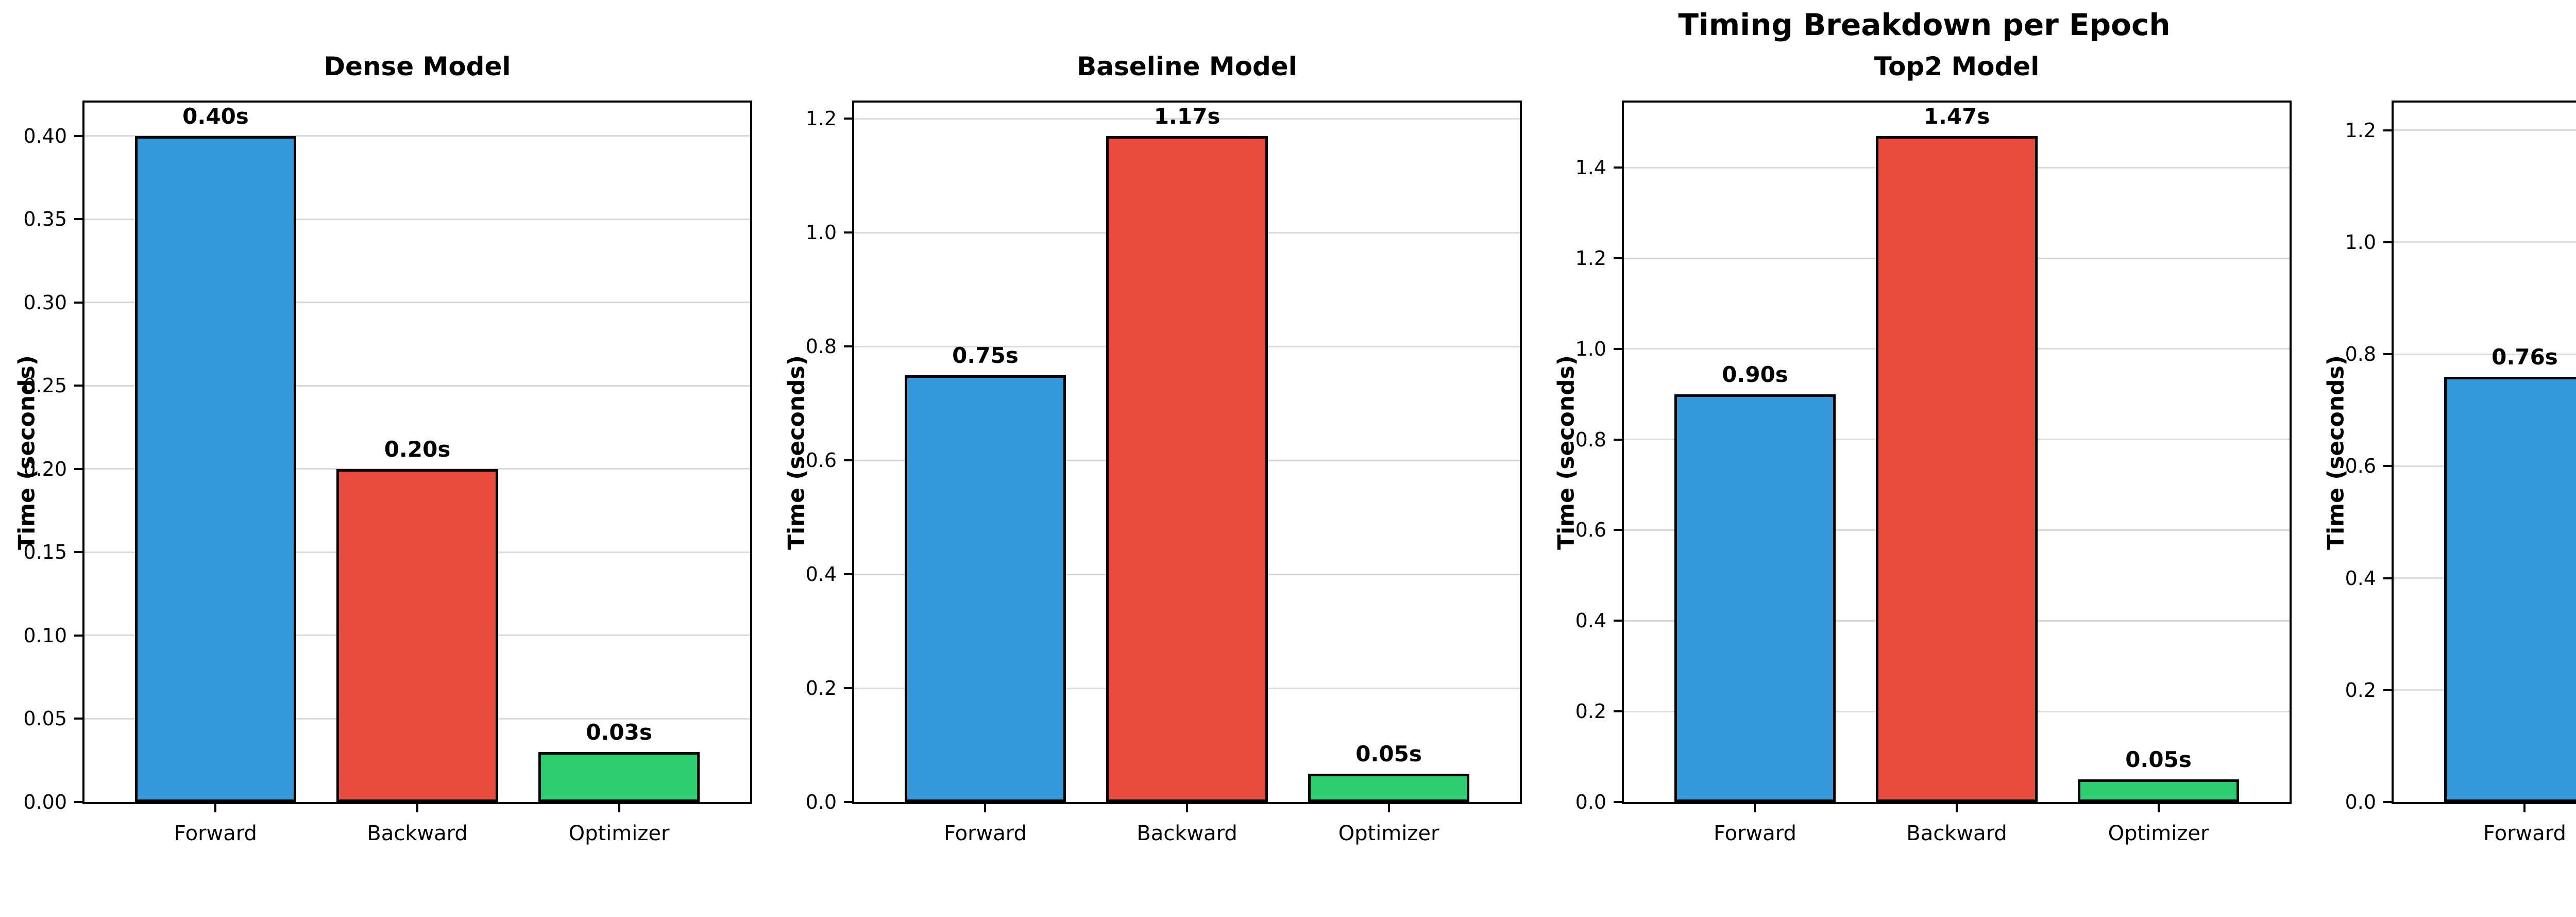 Image resolution: width=2576 pixels, height=917 pixels. What do you see at coordinates (1755, 374) in the screenshot?
I see `bar-value-label: 0.90s` at bounding box center [1755, 374].